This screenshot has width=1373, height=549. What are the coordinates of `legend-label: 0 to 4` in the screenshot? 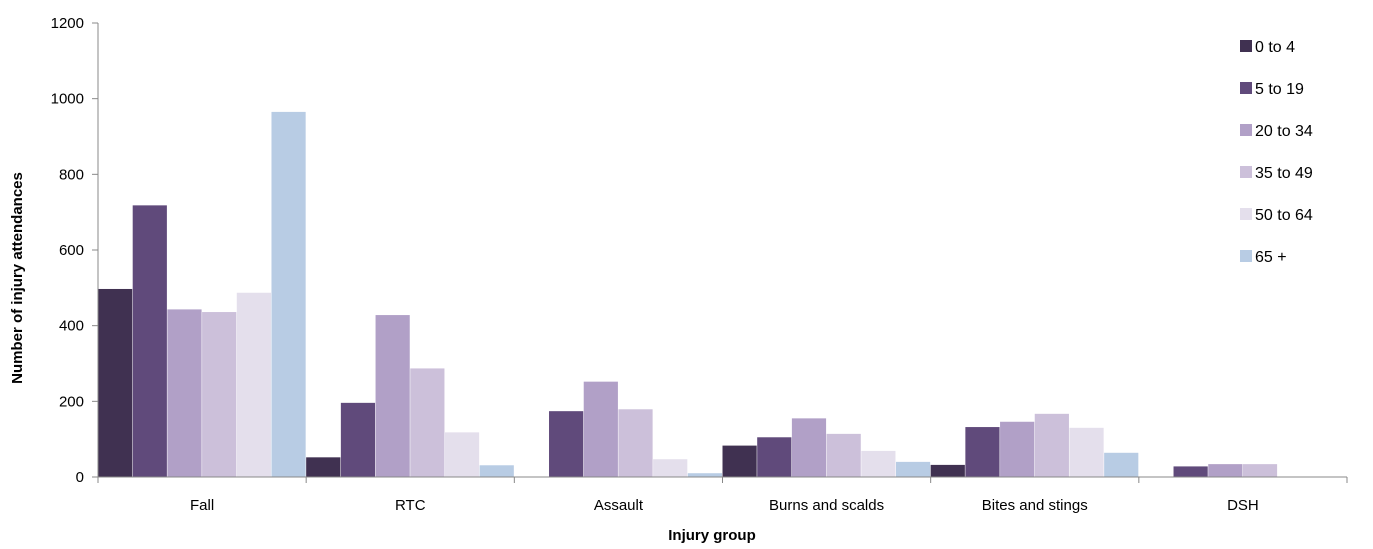 It's located at (1275, 47).